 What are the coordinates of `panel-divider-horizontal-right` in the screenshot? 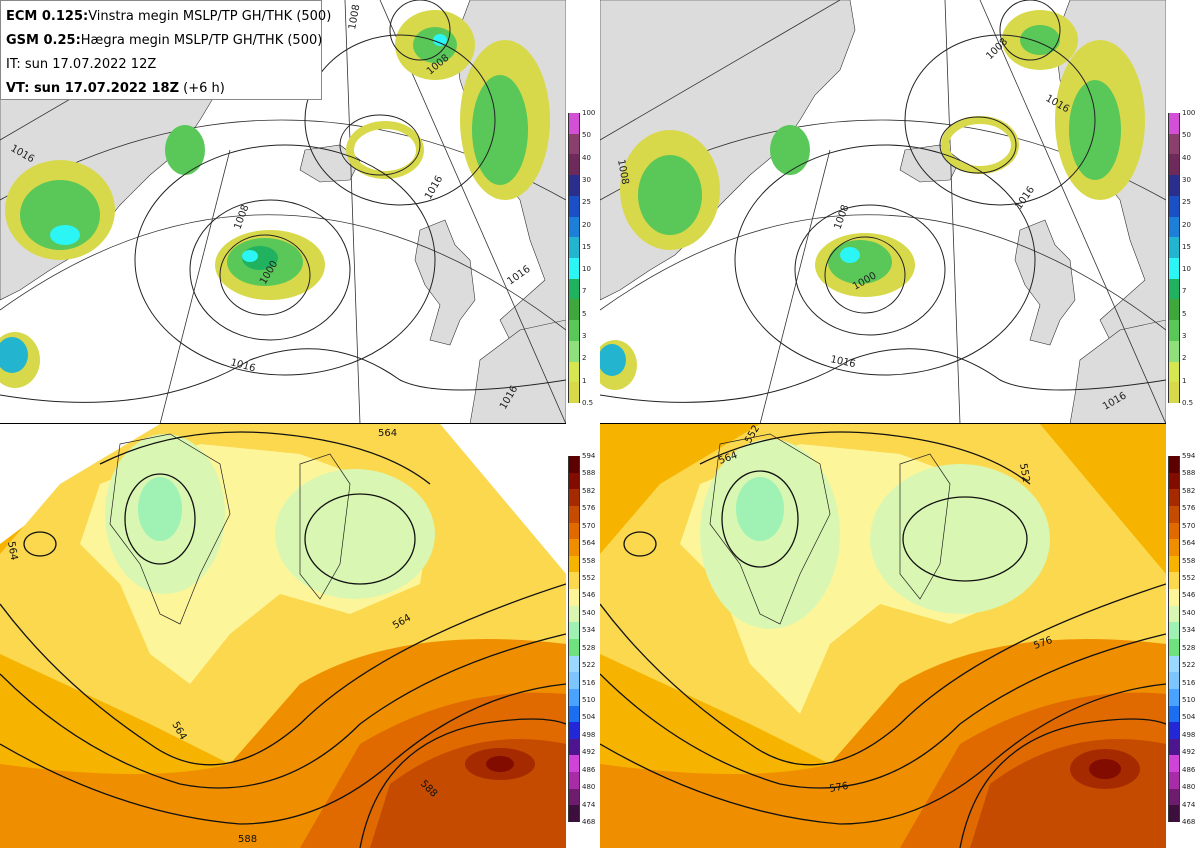 It's located at (883, 423).